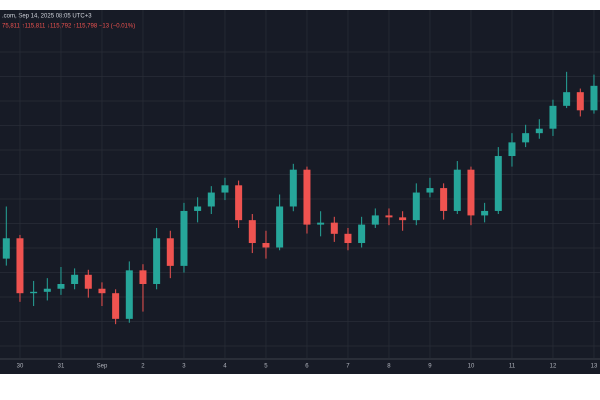 This screenshot has width=600, height=400. I want to click on x-tick-label: 5, so click(266, 367).